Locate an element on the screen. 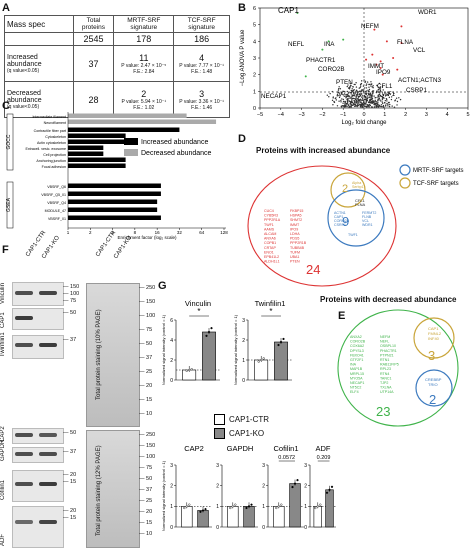 The width and height of the screenshot is (474, 552). venn-d-red-item: PDS5 is located at coordinates (294, 239).